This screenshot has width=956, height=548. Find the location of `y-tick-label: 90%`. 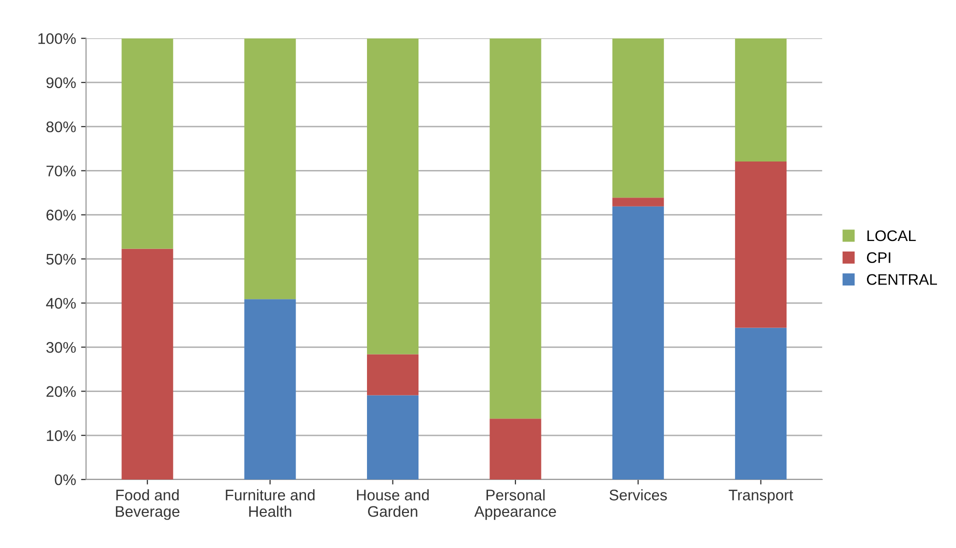

y-tick-label: 90% is located at coordinates (61, 82).